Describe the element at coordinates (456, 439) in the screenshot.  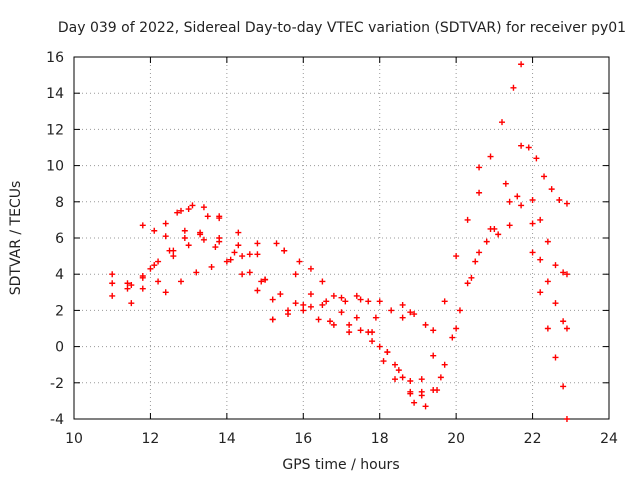
I see `x-tick-label: 20` at that location.